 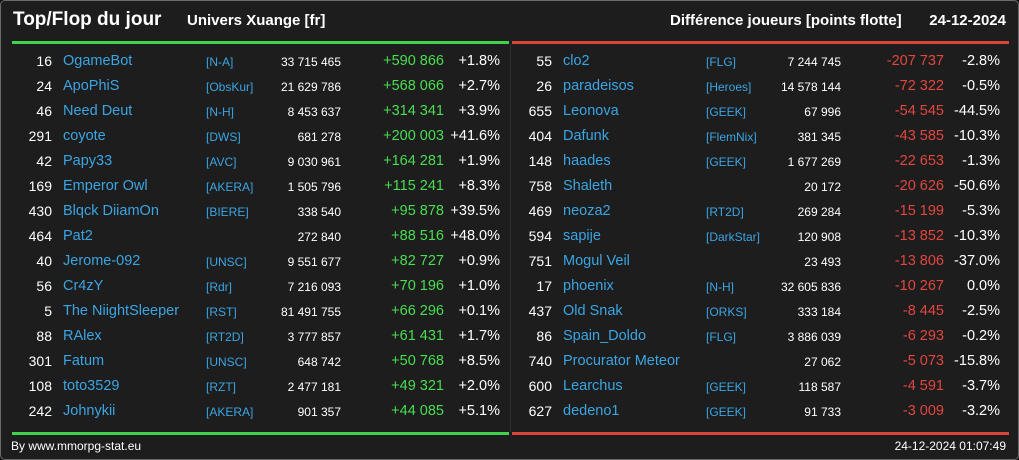 What do you see at coordinates (221, 387) in the screenshot?
I see `alliance-tag-link: [RZT]` at bounding box center [221, 387].